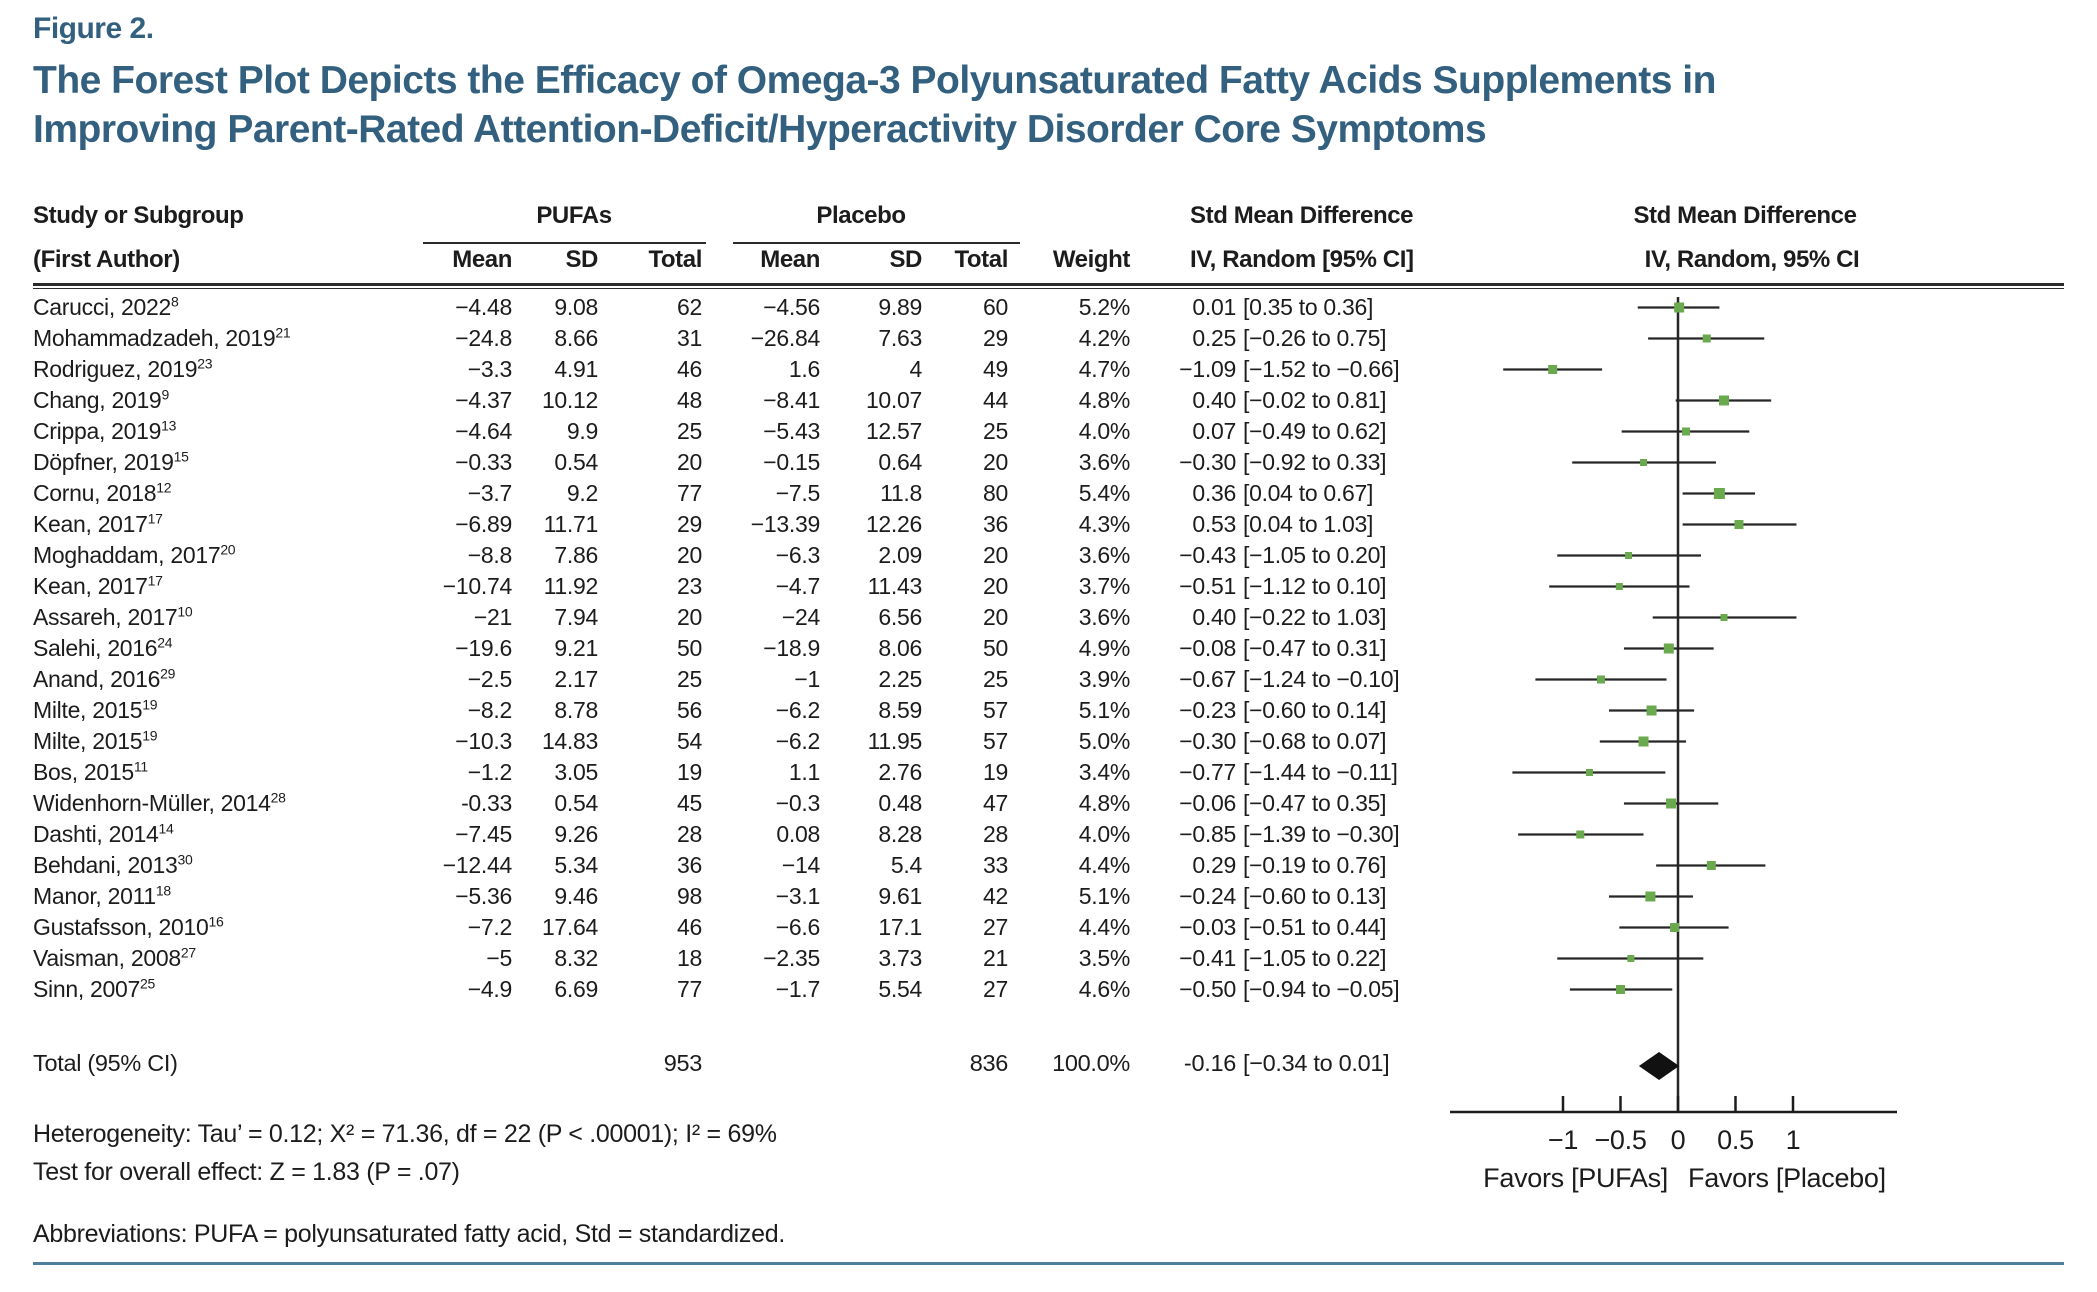 The height and width of the screenshot is (1292, 2097). Describe the element at coordinates (995, 772) in the screenshot. I see `placebo-total-value: 19` at that location.